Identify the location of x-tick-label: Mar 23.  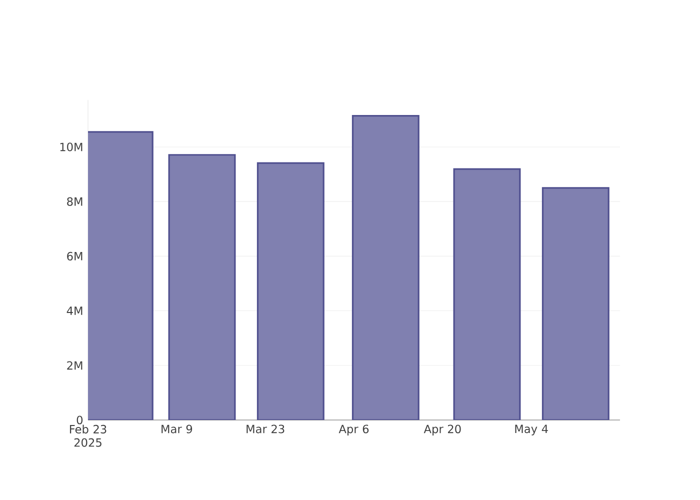
(265, 429).